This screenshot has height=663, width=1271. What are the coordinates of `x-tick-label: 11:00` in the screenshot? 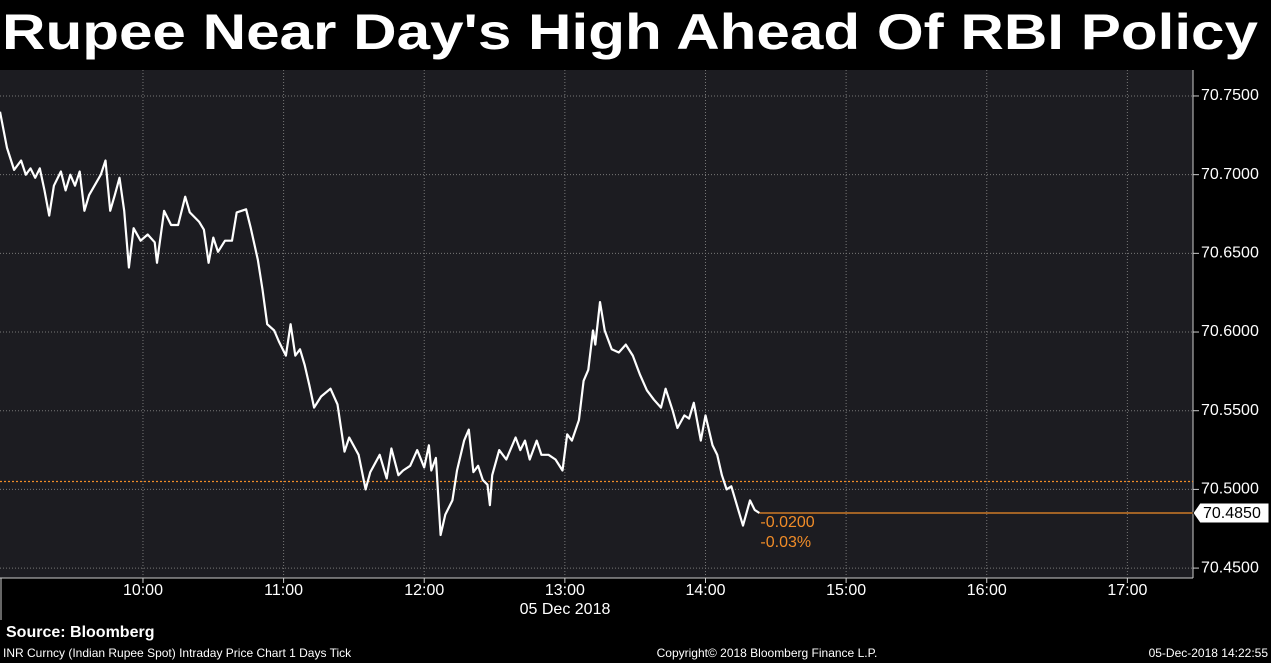 It's located at (283, 590).